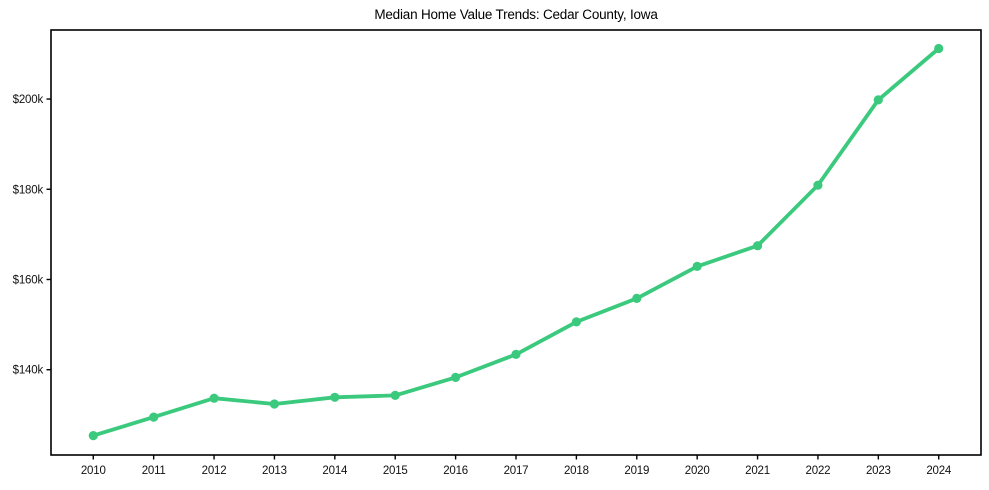 This screenshot has width=989, height=490. I want to click on x-tick-label: 2011, so click(154, 471).